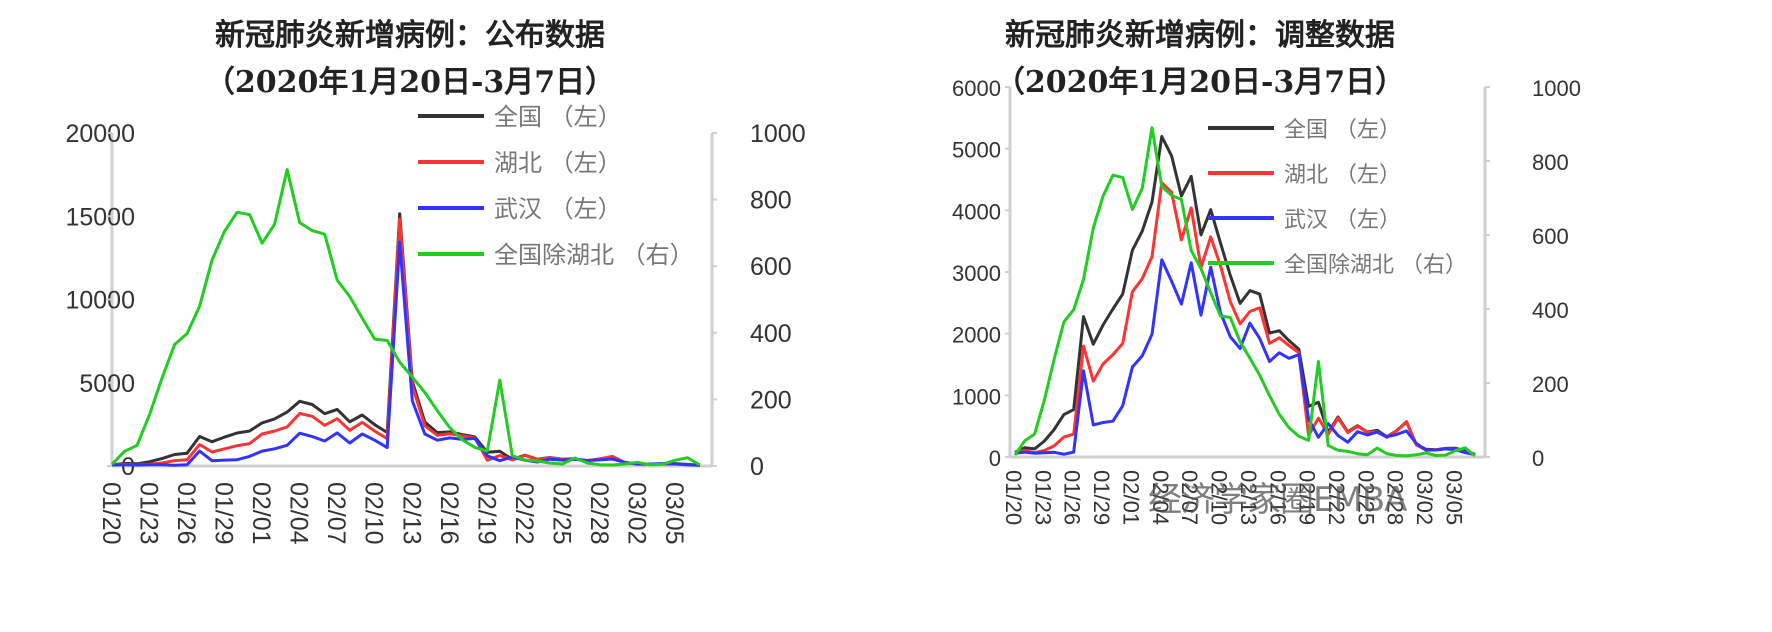 The height and width of the screenshot is (632, 1772). I want to click on chart-title-line1: 新冠肺炎新增病例：调整数据, so click(1200, 35).